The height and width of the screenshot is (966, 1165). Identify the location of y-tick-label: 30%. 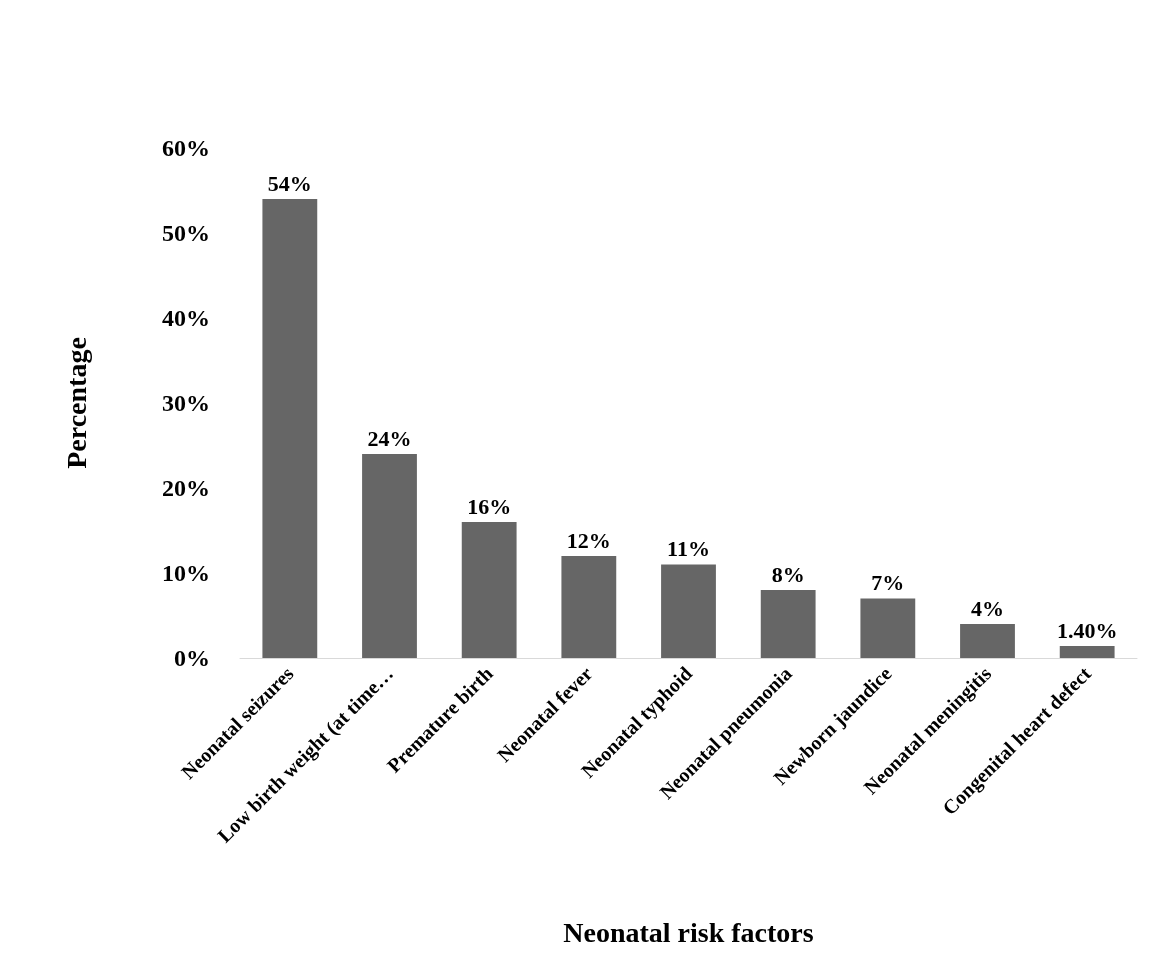
(186, 403).